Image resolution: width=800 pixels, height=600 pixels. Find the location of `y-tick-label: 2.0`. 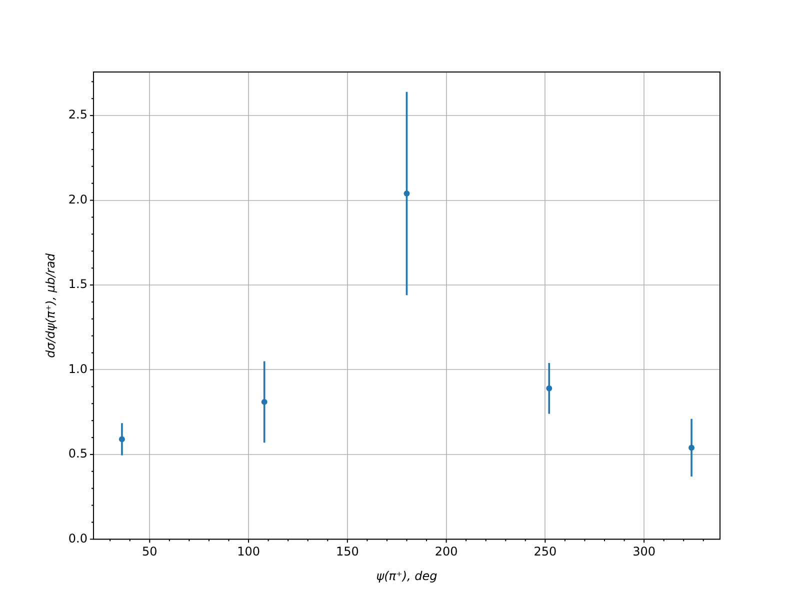

y-tick-label: 2.0 is located at coordinates (78, 199).